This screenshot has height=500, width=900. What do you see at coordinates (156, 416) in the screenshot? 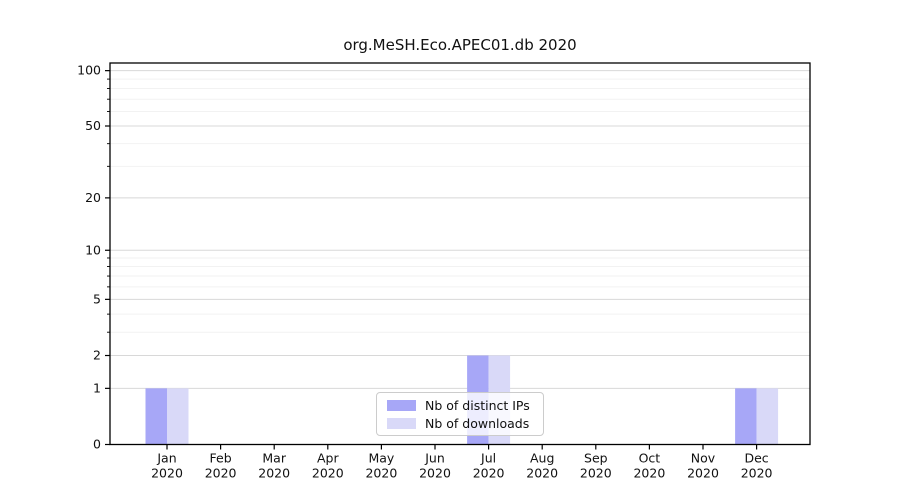
I see `bar-jan-series0` at bounding box center [156, 416].